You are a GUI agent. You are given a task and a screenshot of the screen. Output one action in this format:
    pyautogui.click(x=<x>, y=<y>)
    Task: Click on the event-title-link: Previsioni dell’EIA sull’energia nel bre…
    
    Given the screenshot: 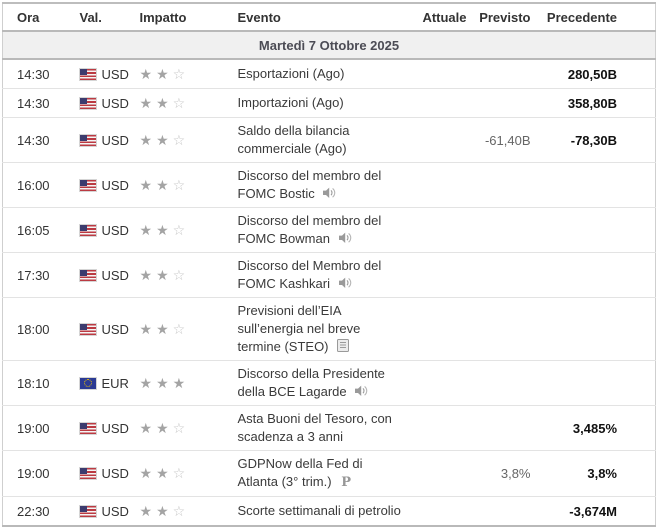 What is the action you would take?
    pyautogui.click(x=299, y=328)
    